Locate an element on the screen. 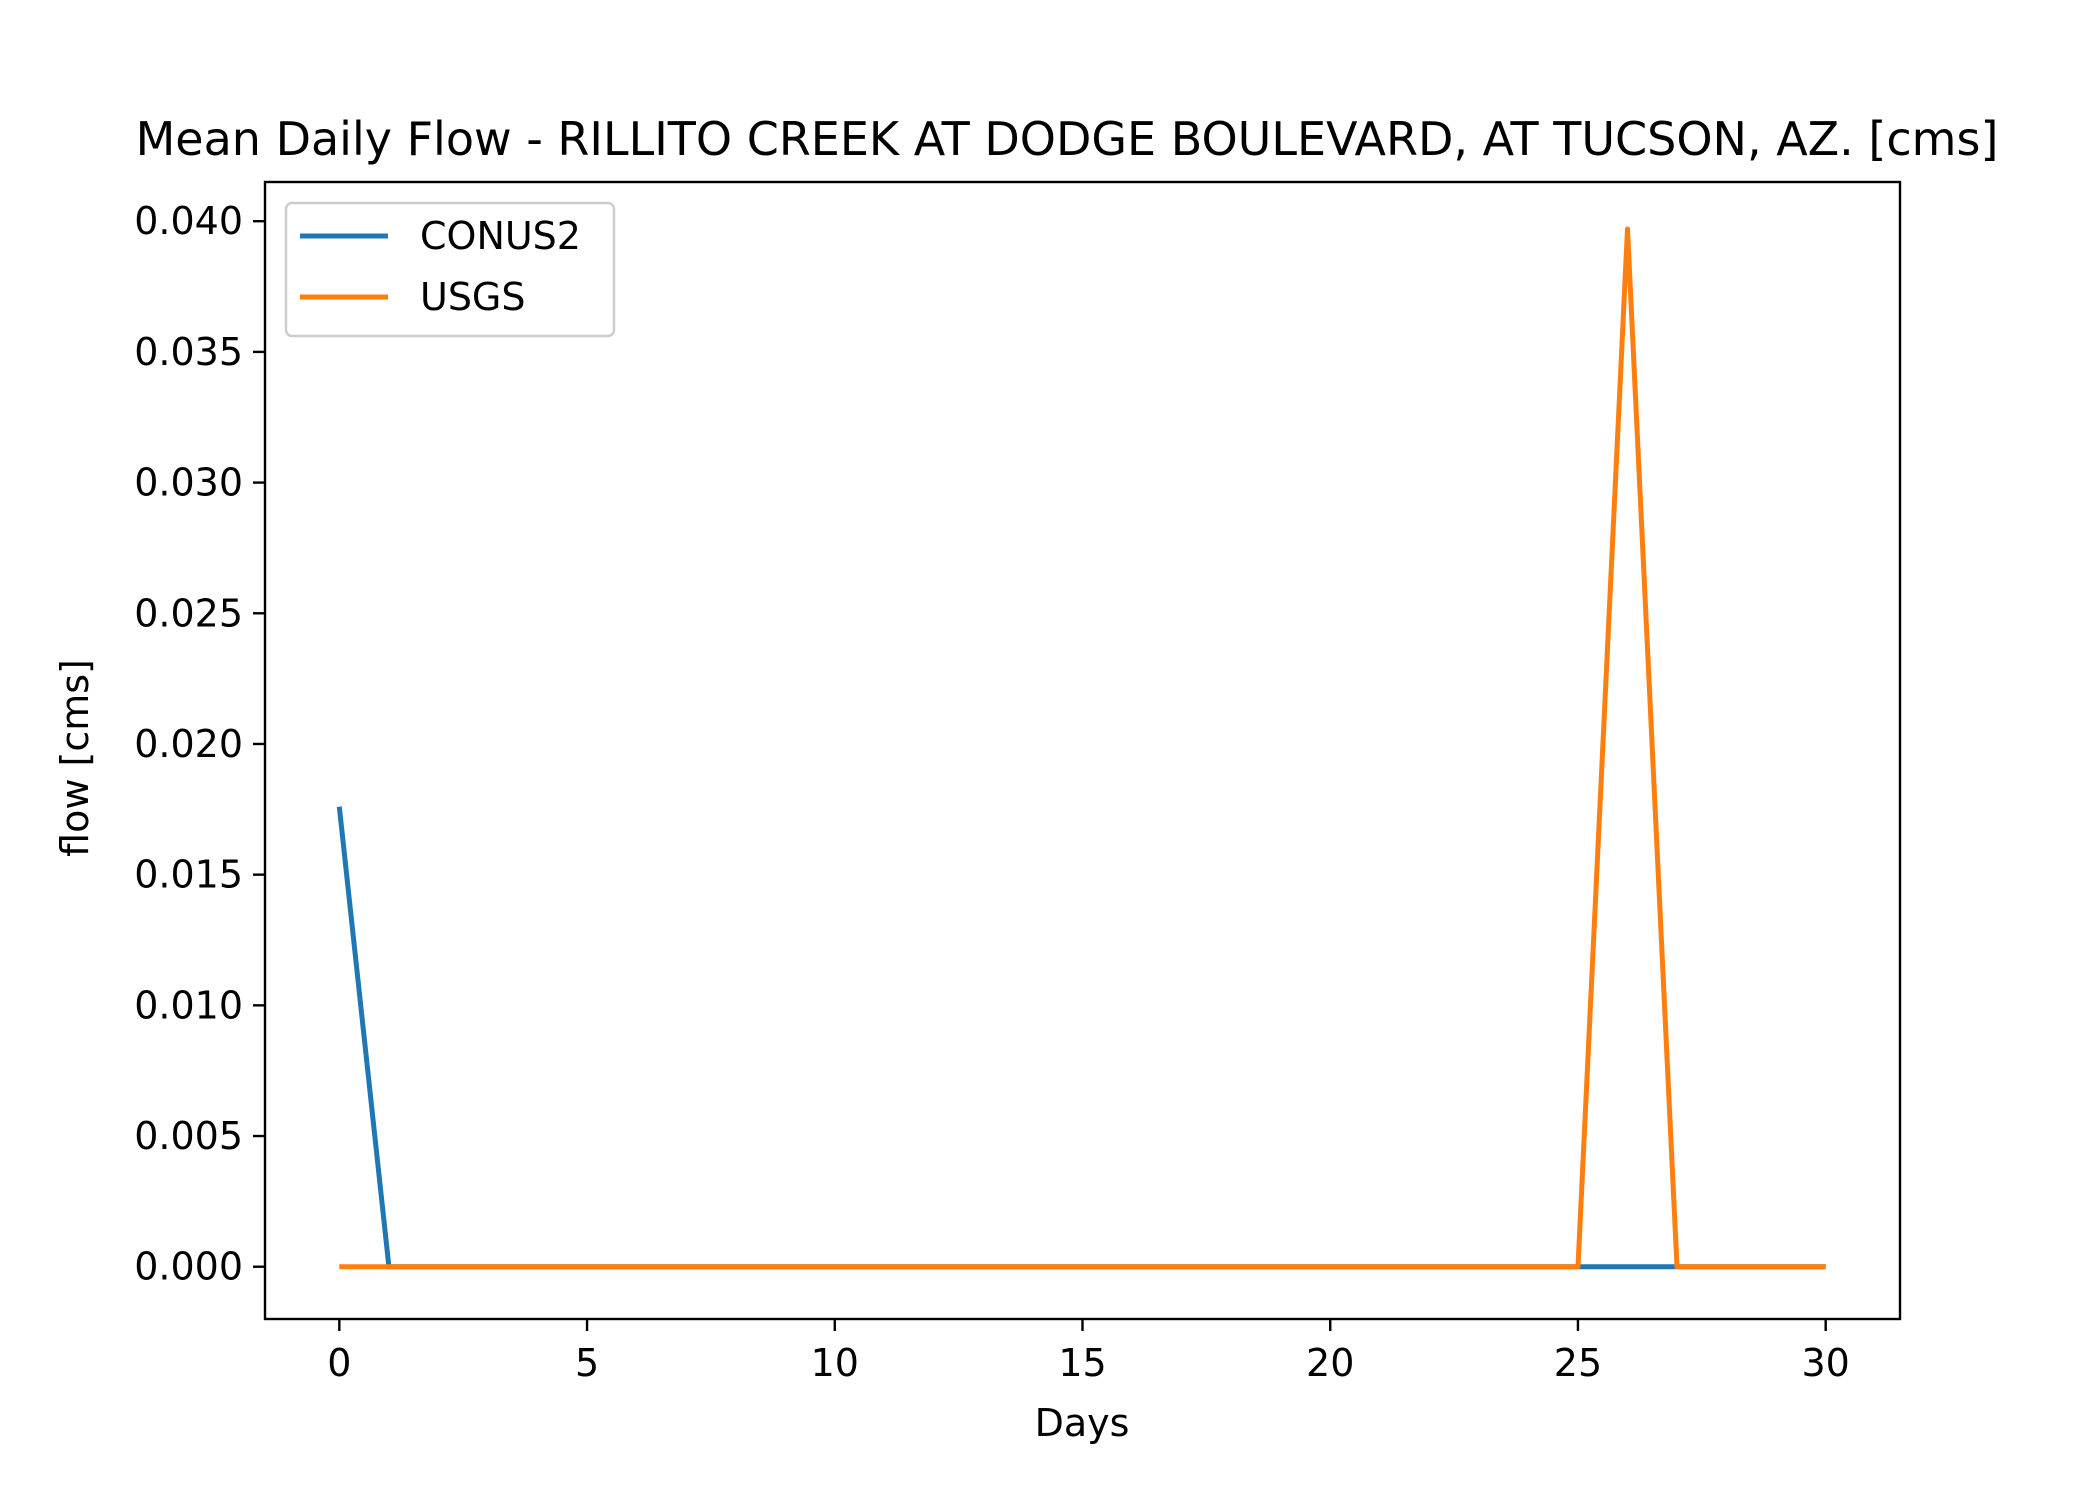 The height and width of the screenshot is (1500, 2100). x-axis-label: Days is located at coordinates (1082, 1423).